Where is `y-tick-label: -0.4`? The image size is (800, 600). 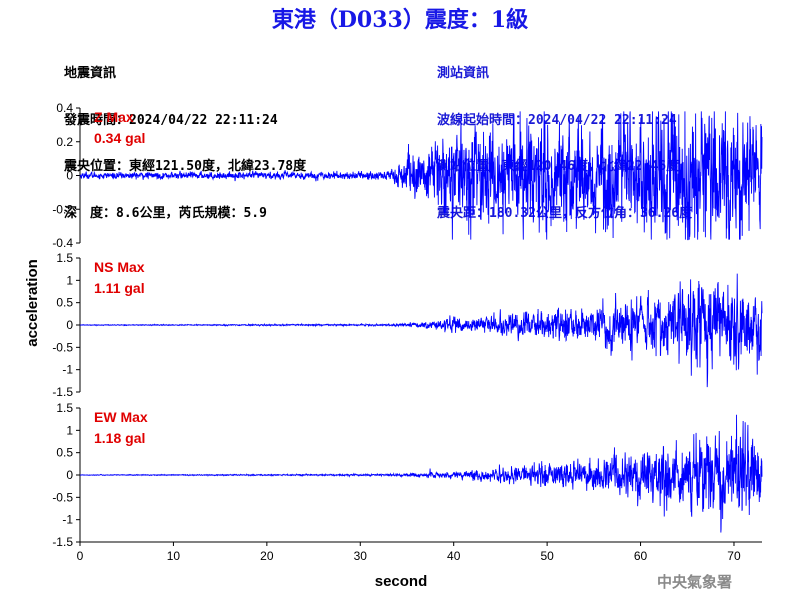 y-tick-label: -0.4 is located at coordinates (62, 243).